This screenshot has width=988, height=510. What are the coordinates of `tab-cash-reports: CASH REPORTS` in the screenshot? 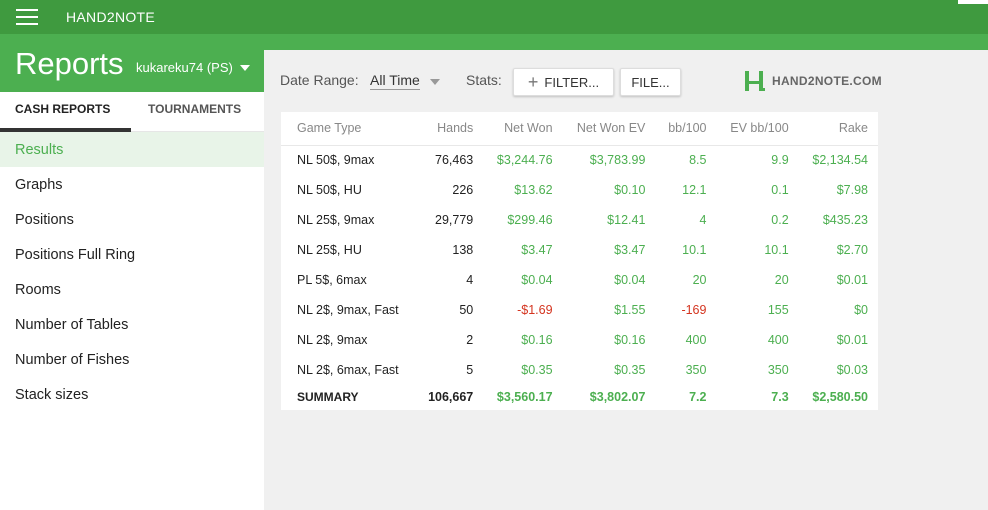 It's located at (63, 109).